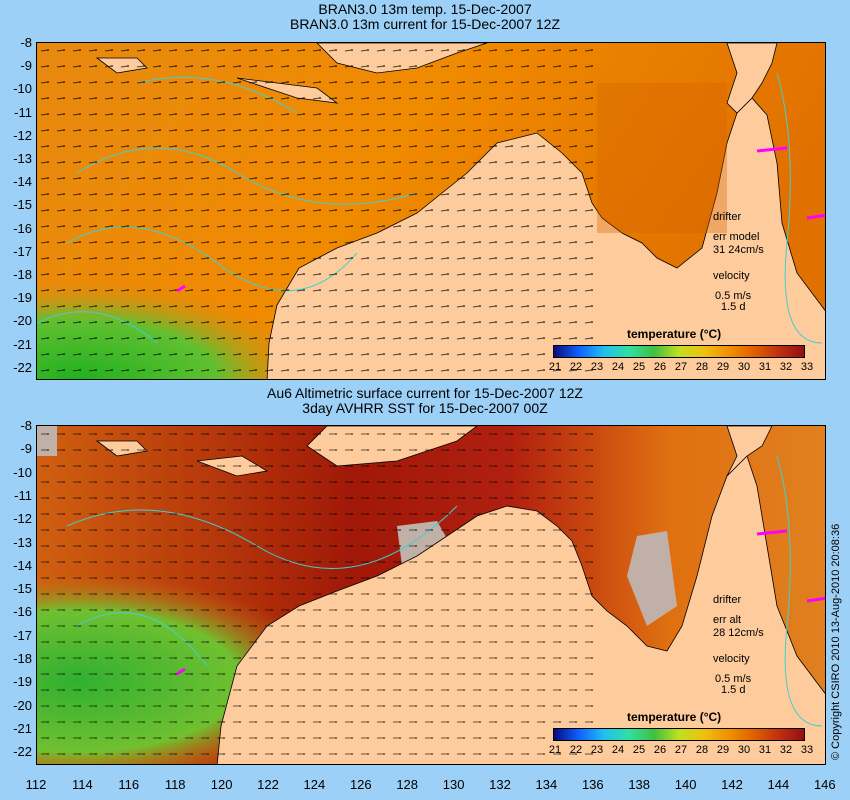  I want to click on cape-york-land, so click(752, 78).